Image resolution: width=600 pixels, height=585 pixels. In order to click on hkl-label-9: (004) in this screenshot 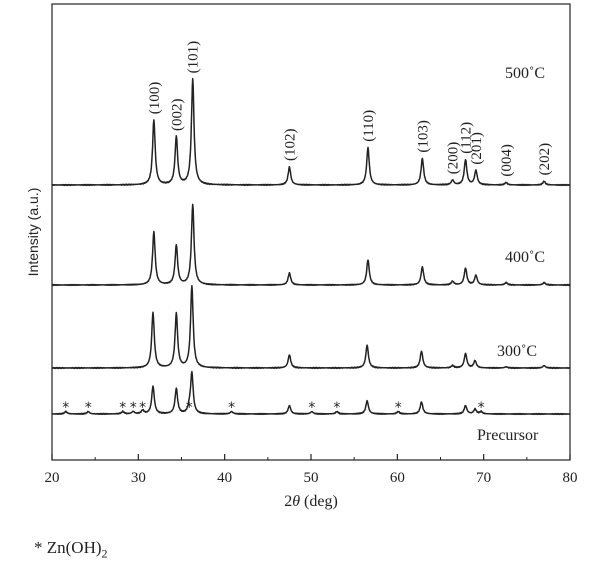, I will do `click(507, 160)`.